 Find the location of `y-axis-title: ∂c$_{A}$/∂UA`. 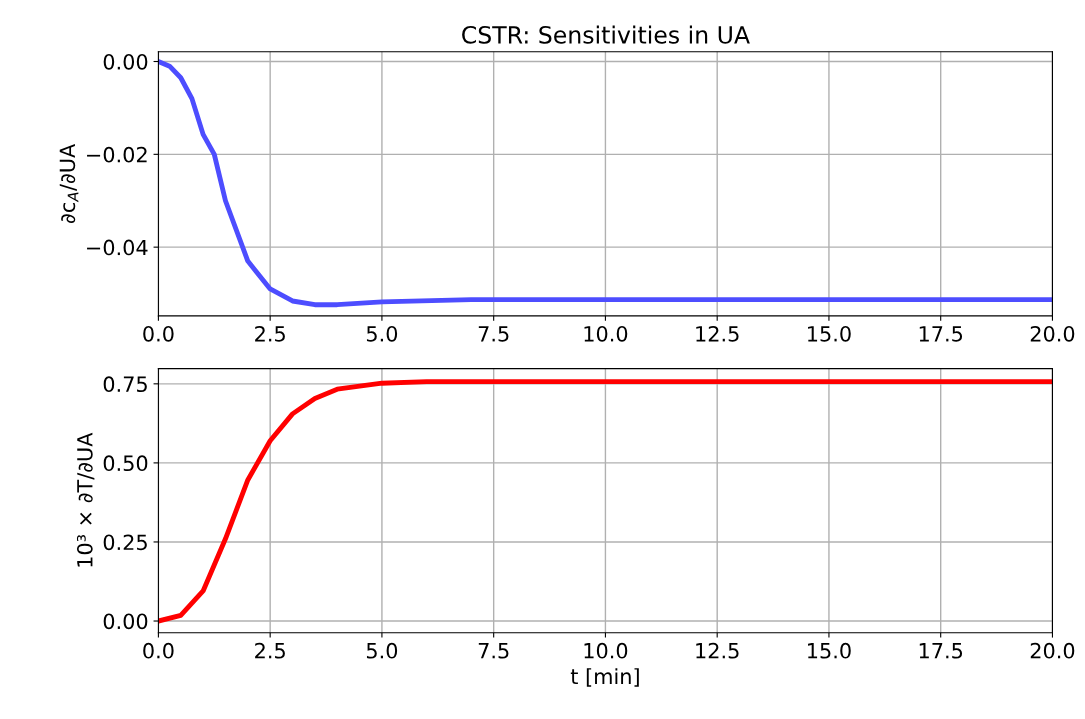

y-axis-title: ∂c$_{A}$/∂UA is located at coordinates (69, 183).